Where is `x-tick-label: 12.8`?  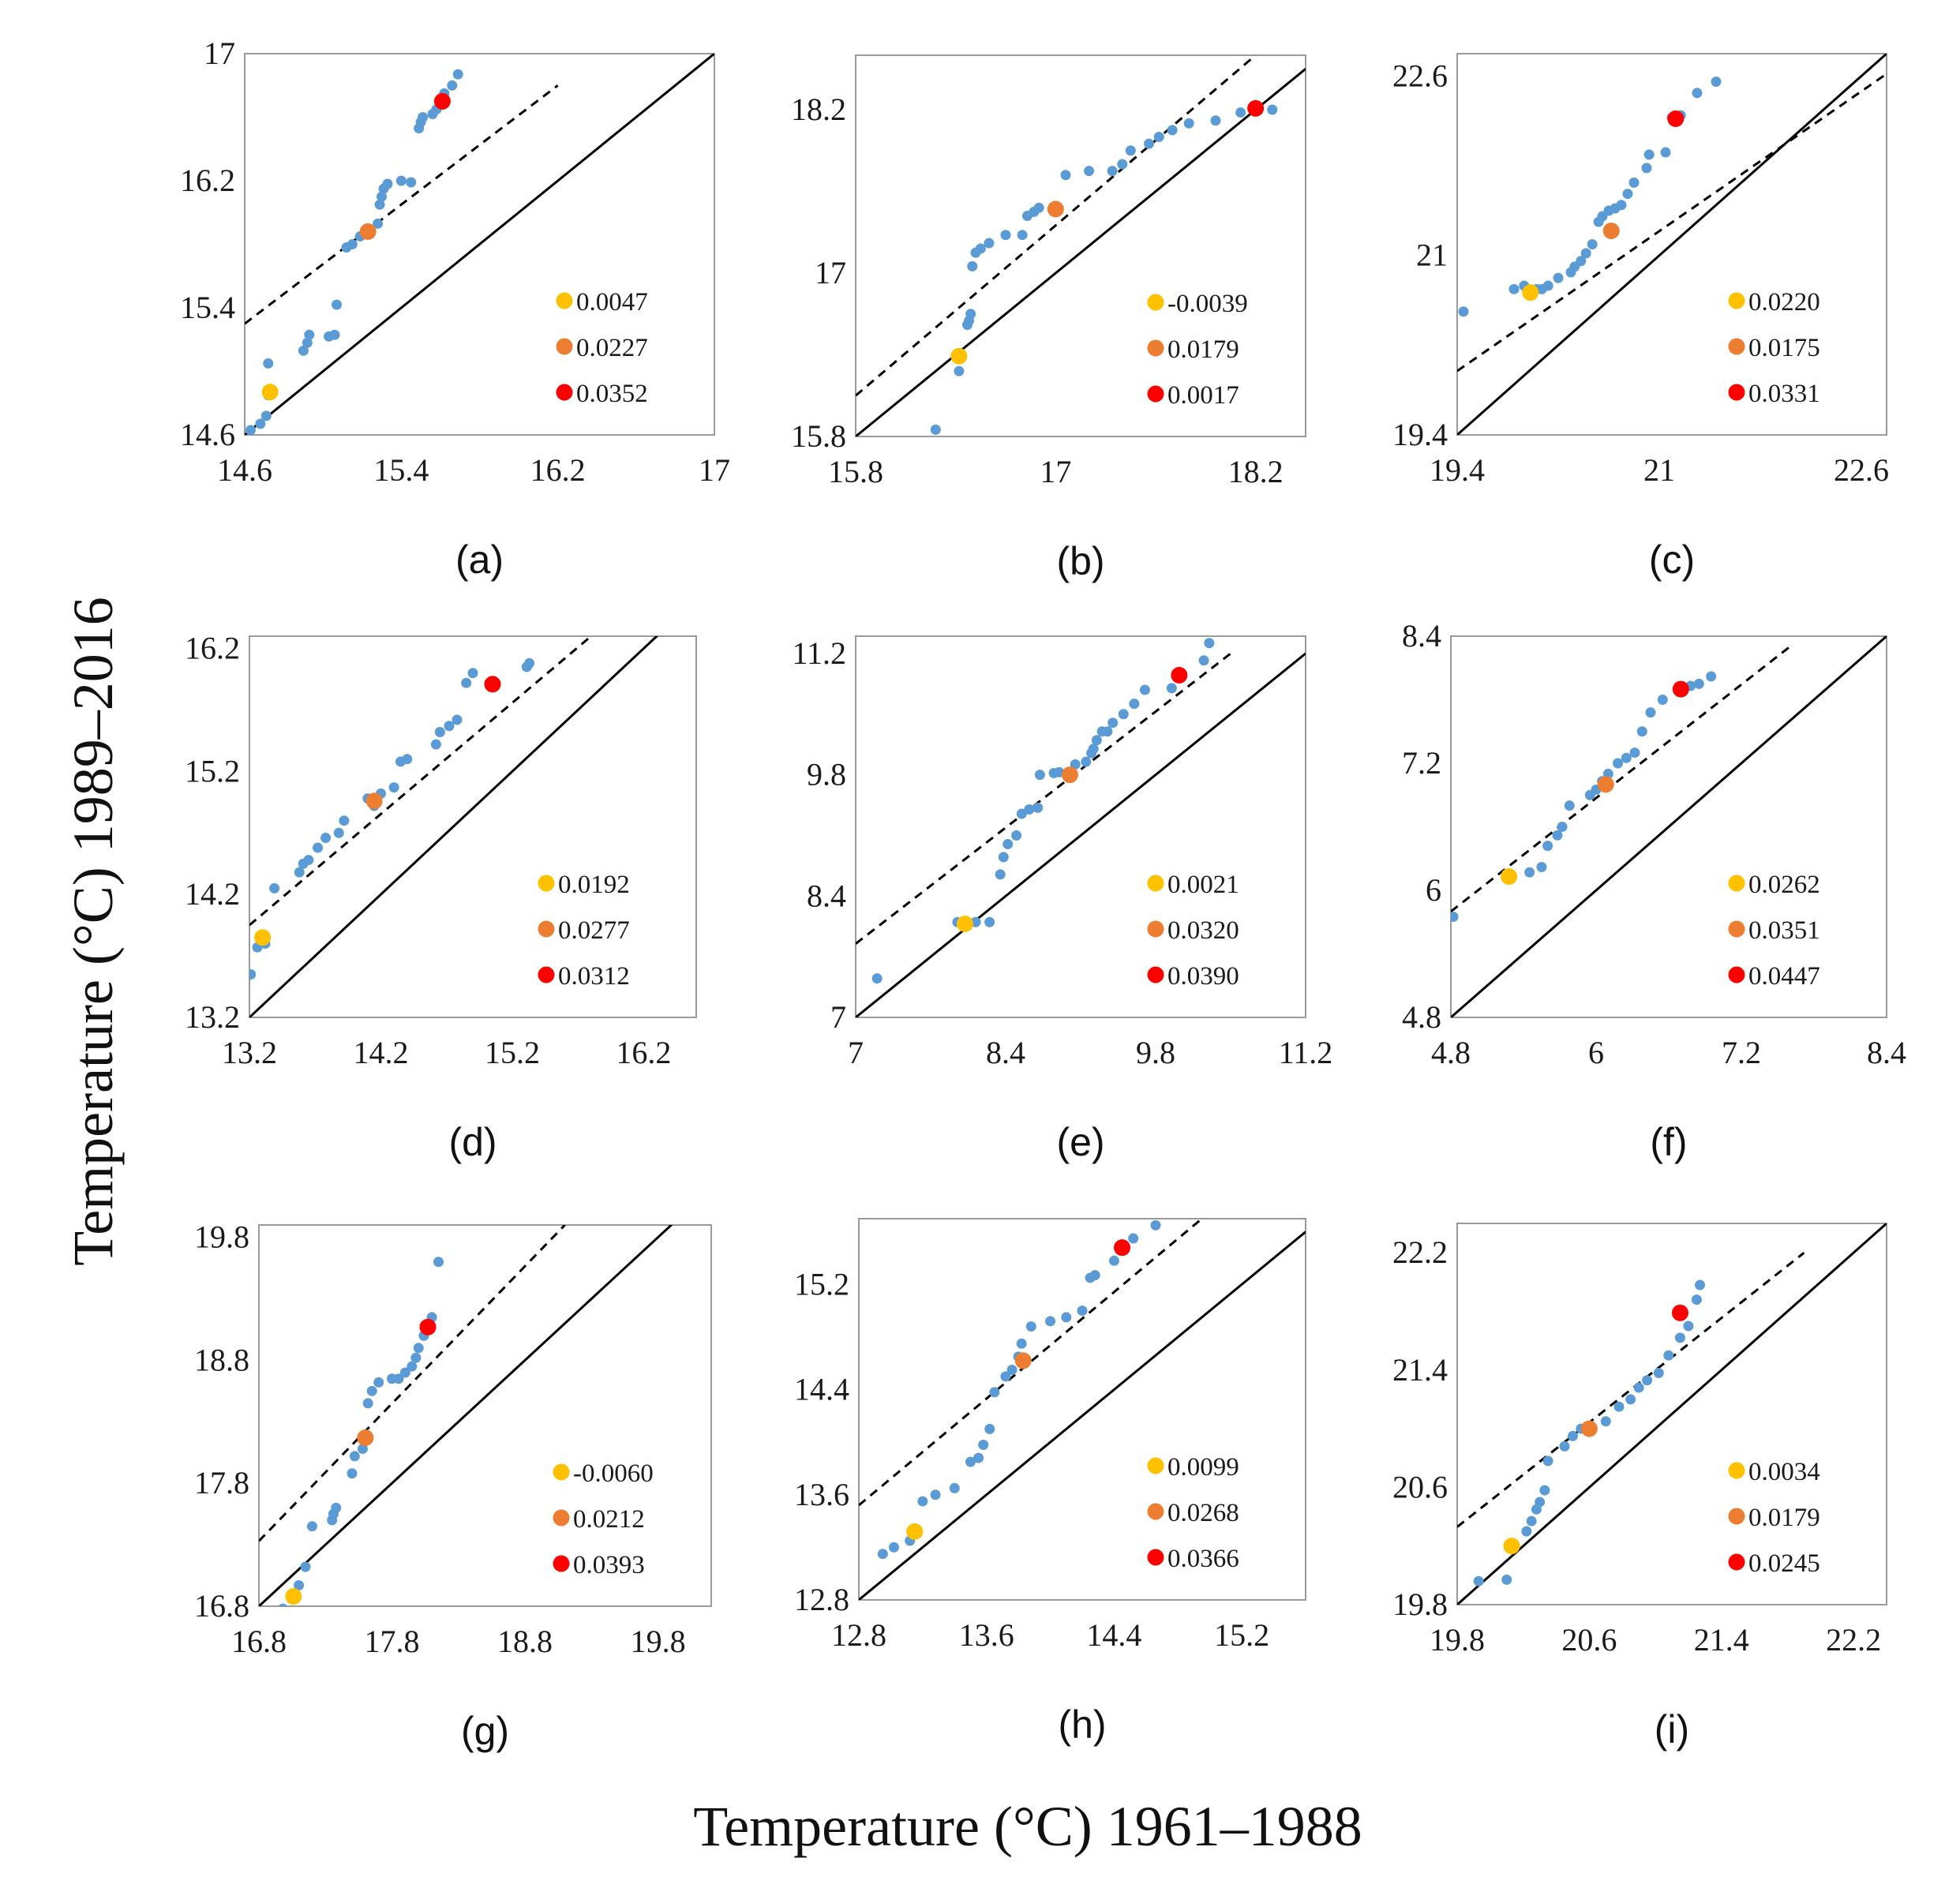 x-tick-label: 12.8 is located at coordinates (858, 1635).